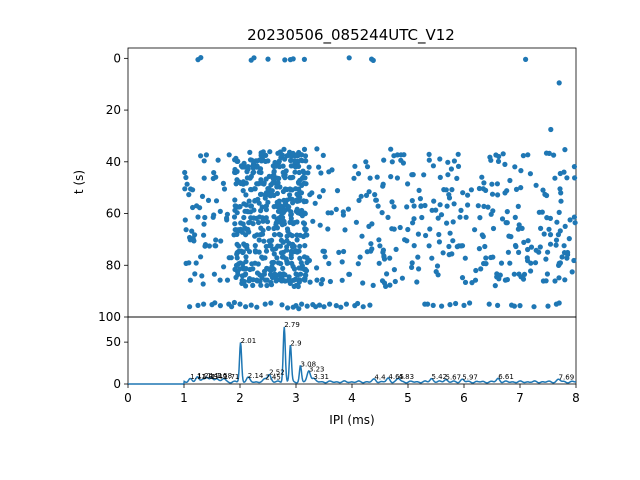  I want to click on peak-label: 2.45, so click(273, 378).